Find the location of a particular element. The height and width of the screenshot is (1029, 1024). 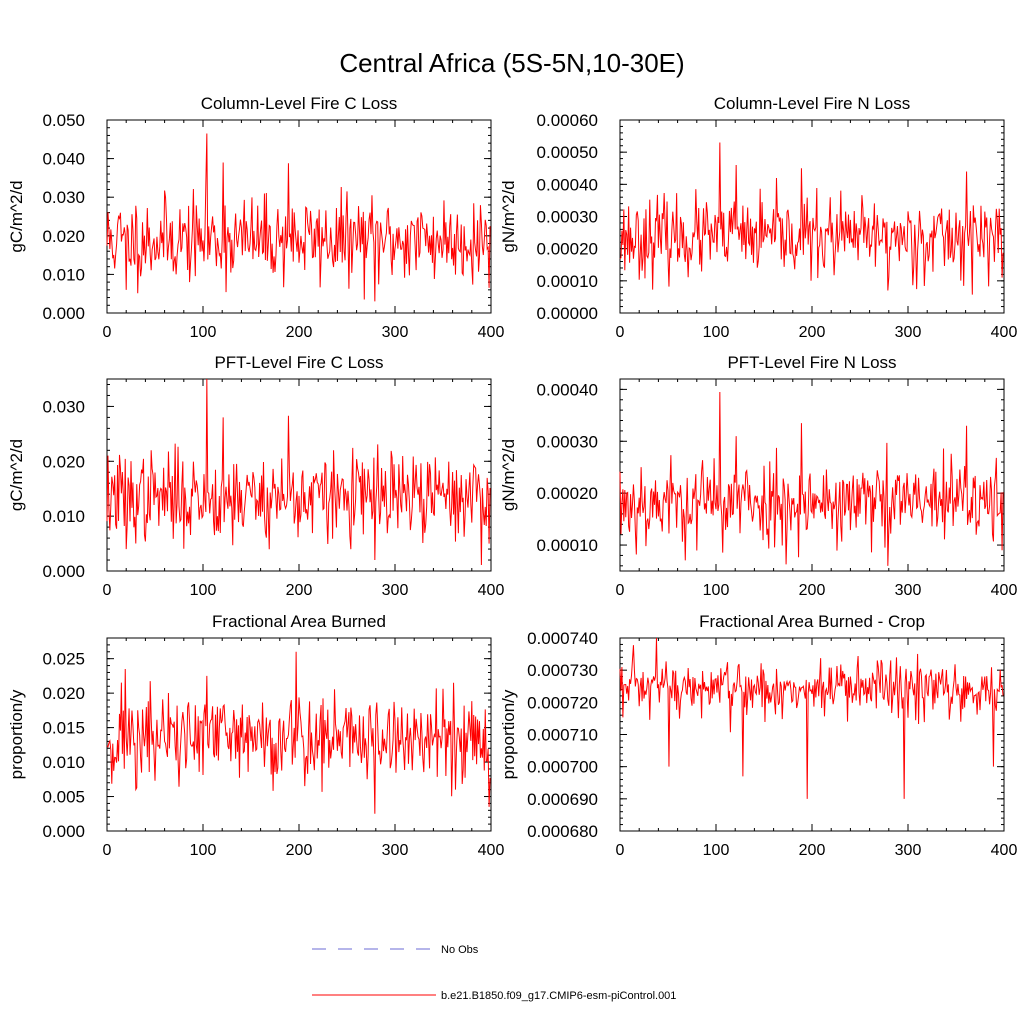

y-tick-label: 0.00000 is located at coordinates (567, 313).